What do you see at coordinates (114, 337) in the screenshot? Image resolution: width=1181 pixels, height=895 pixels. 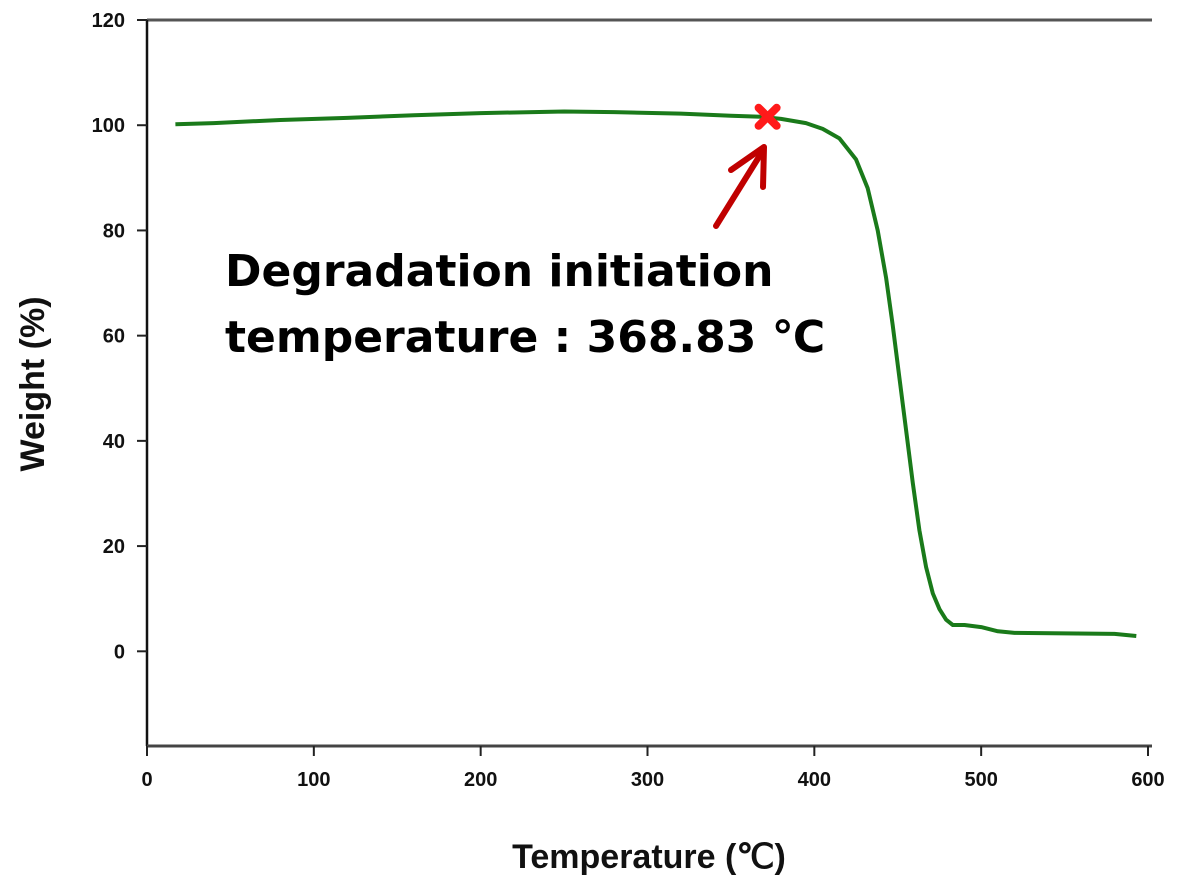 I see `y-tick-label: 60` at bounding box center [114, 337].